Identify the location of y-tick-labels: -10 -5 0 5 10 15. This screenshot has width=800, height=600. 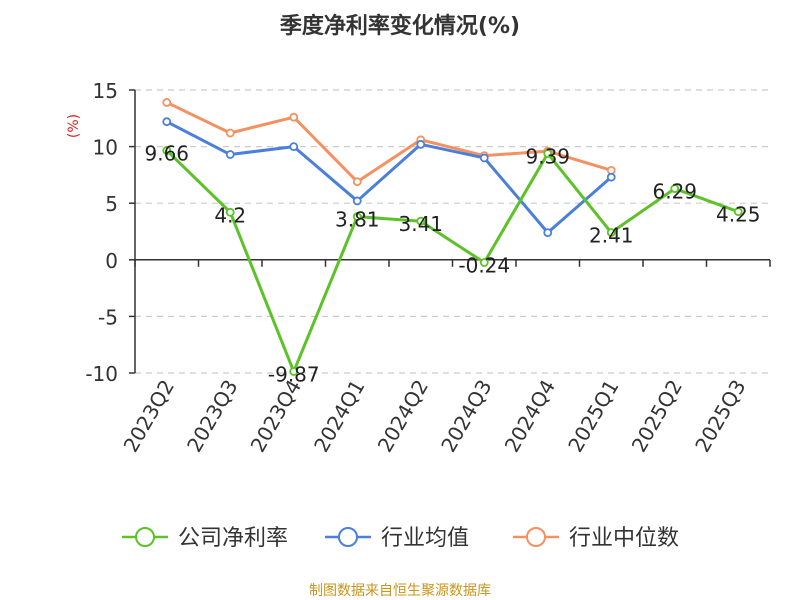
(101, 232).